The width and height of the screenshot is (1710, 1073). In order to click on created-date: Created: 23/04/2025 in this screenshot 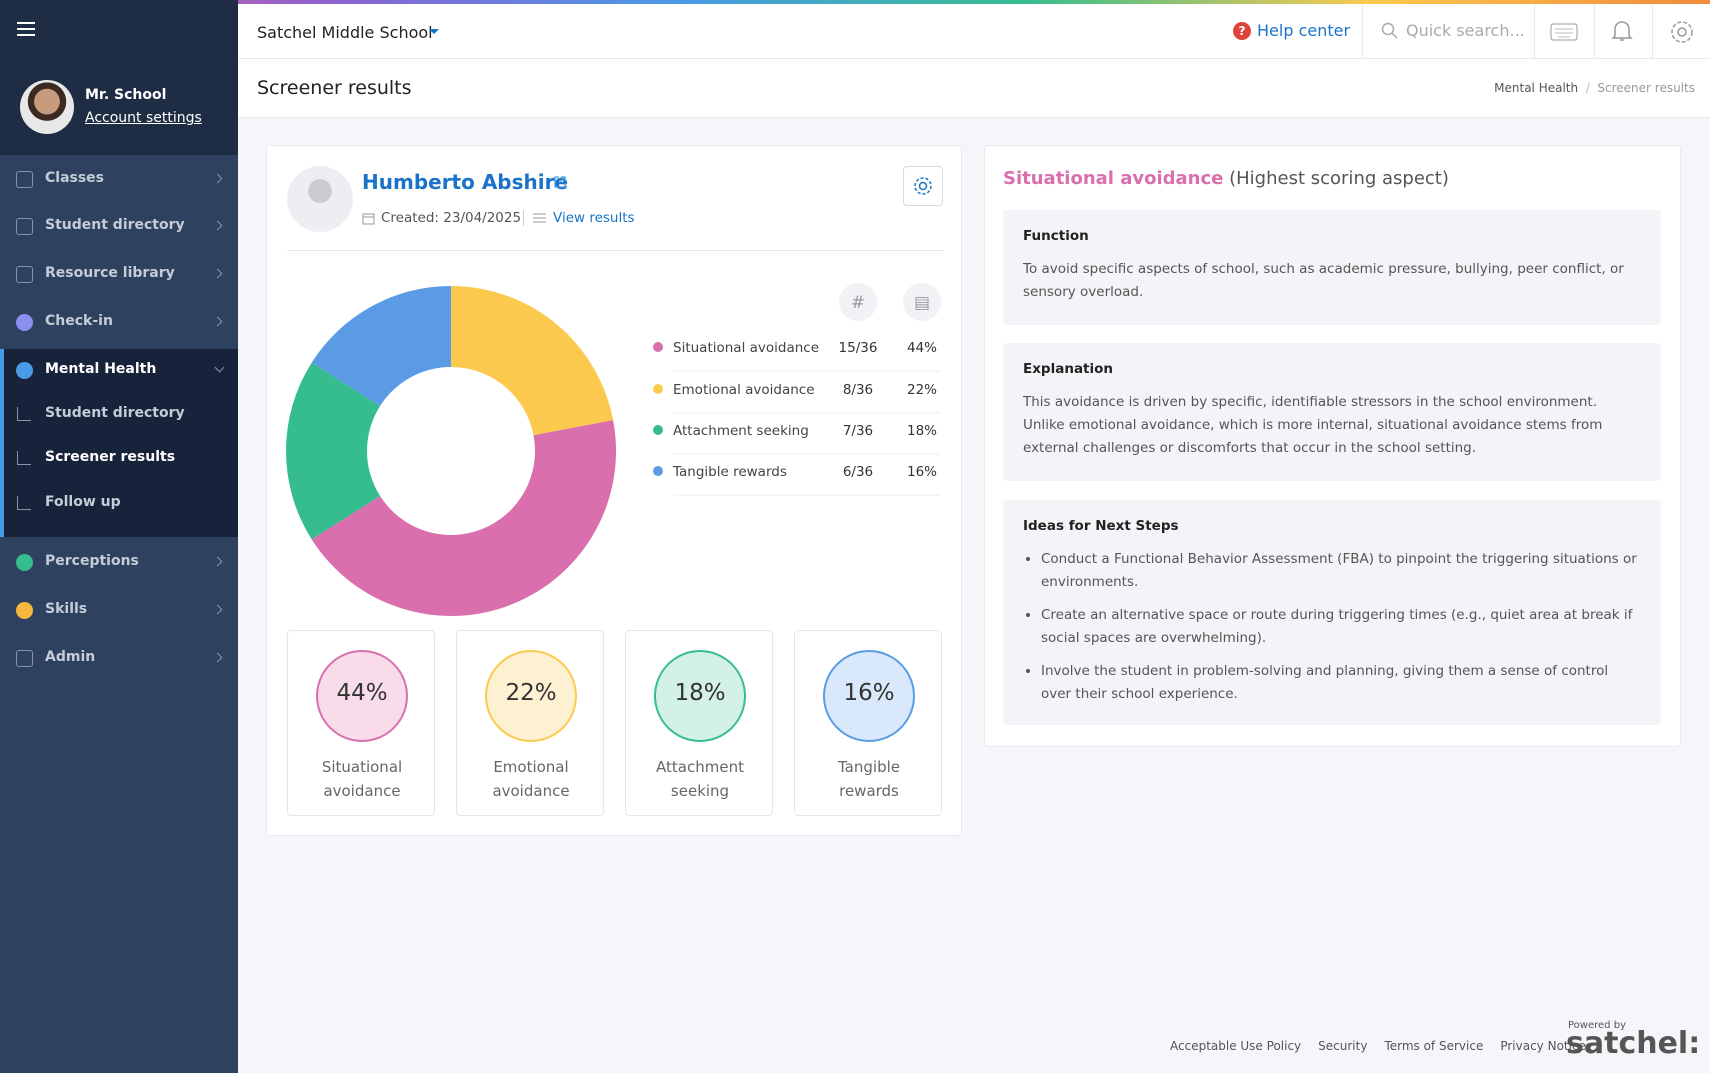, I will do `click(451, 218)`.